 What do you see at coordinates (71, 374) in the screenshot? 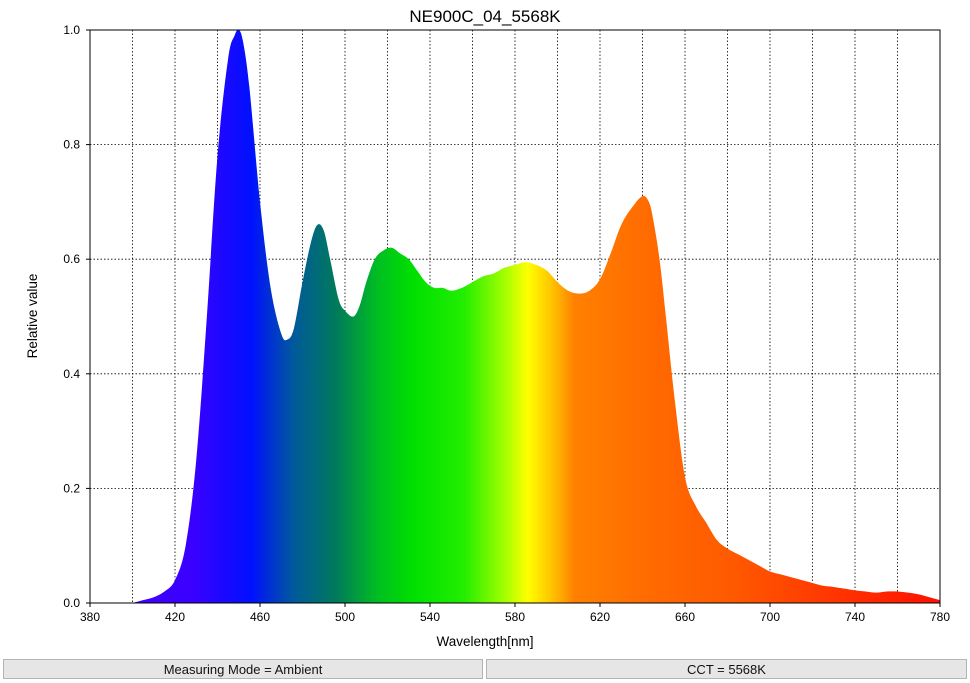
I see `y-tick-label: 0.4` at bounding box center [71, 374].